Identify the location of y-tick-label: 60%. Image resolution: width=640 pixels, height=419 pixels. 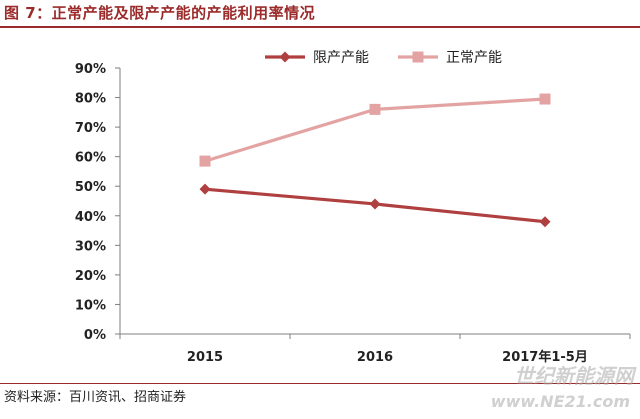
(90, 158).